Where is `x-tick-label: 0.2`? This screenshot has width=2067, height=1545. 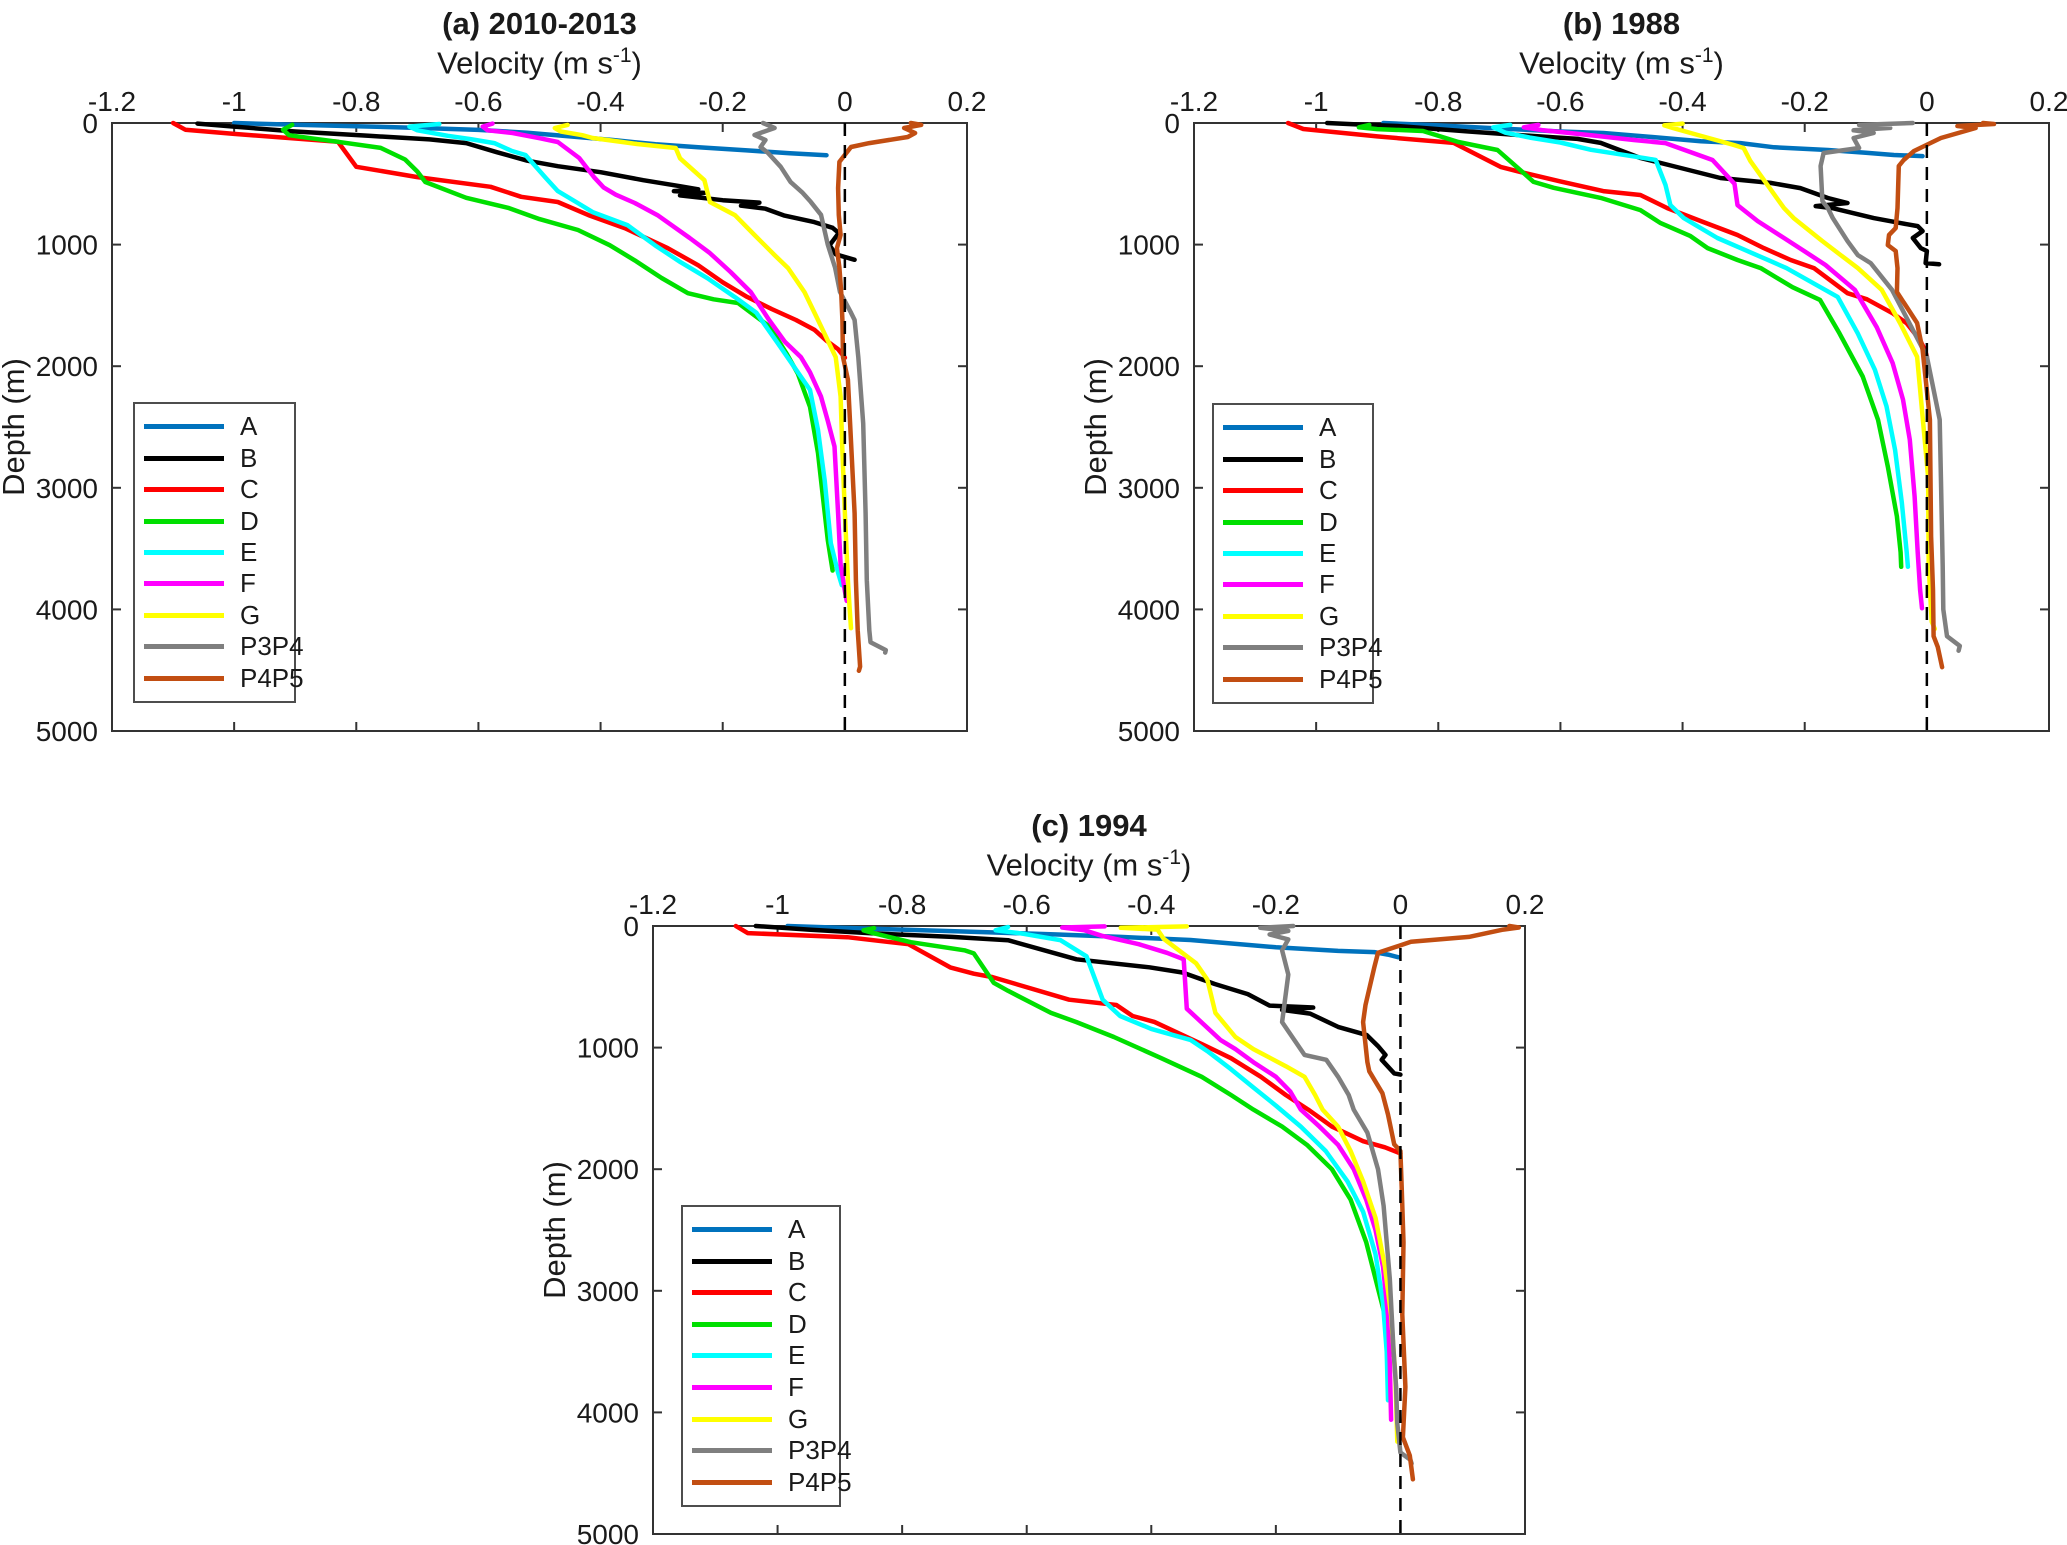
x-tick-label: 0.2 is located at coordinates (967, 101).